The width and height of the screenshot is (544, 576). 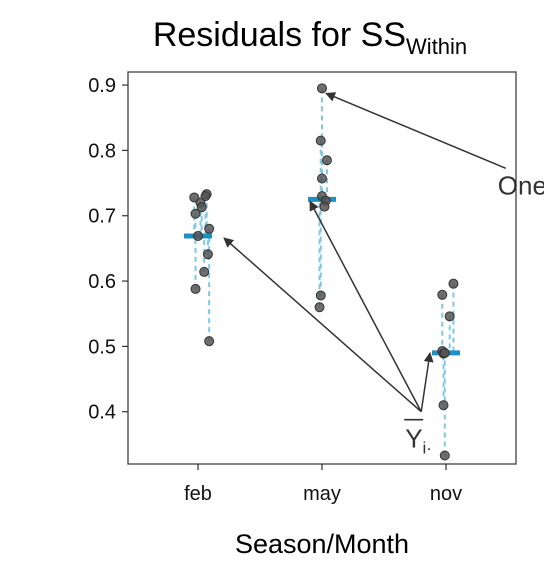 I want to click on y-tick-label: 0.8, so click(x=102, y=151).